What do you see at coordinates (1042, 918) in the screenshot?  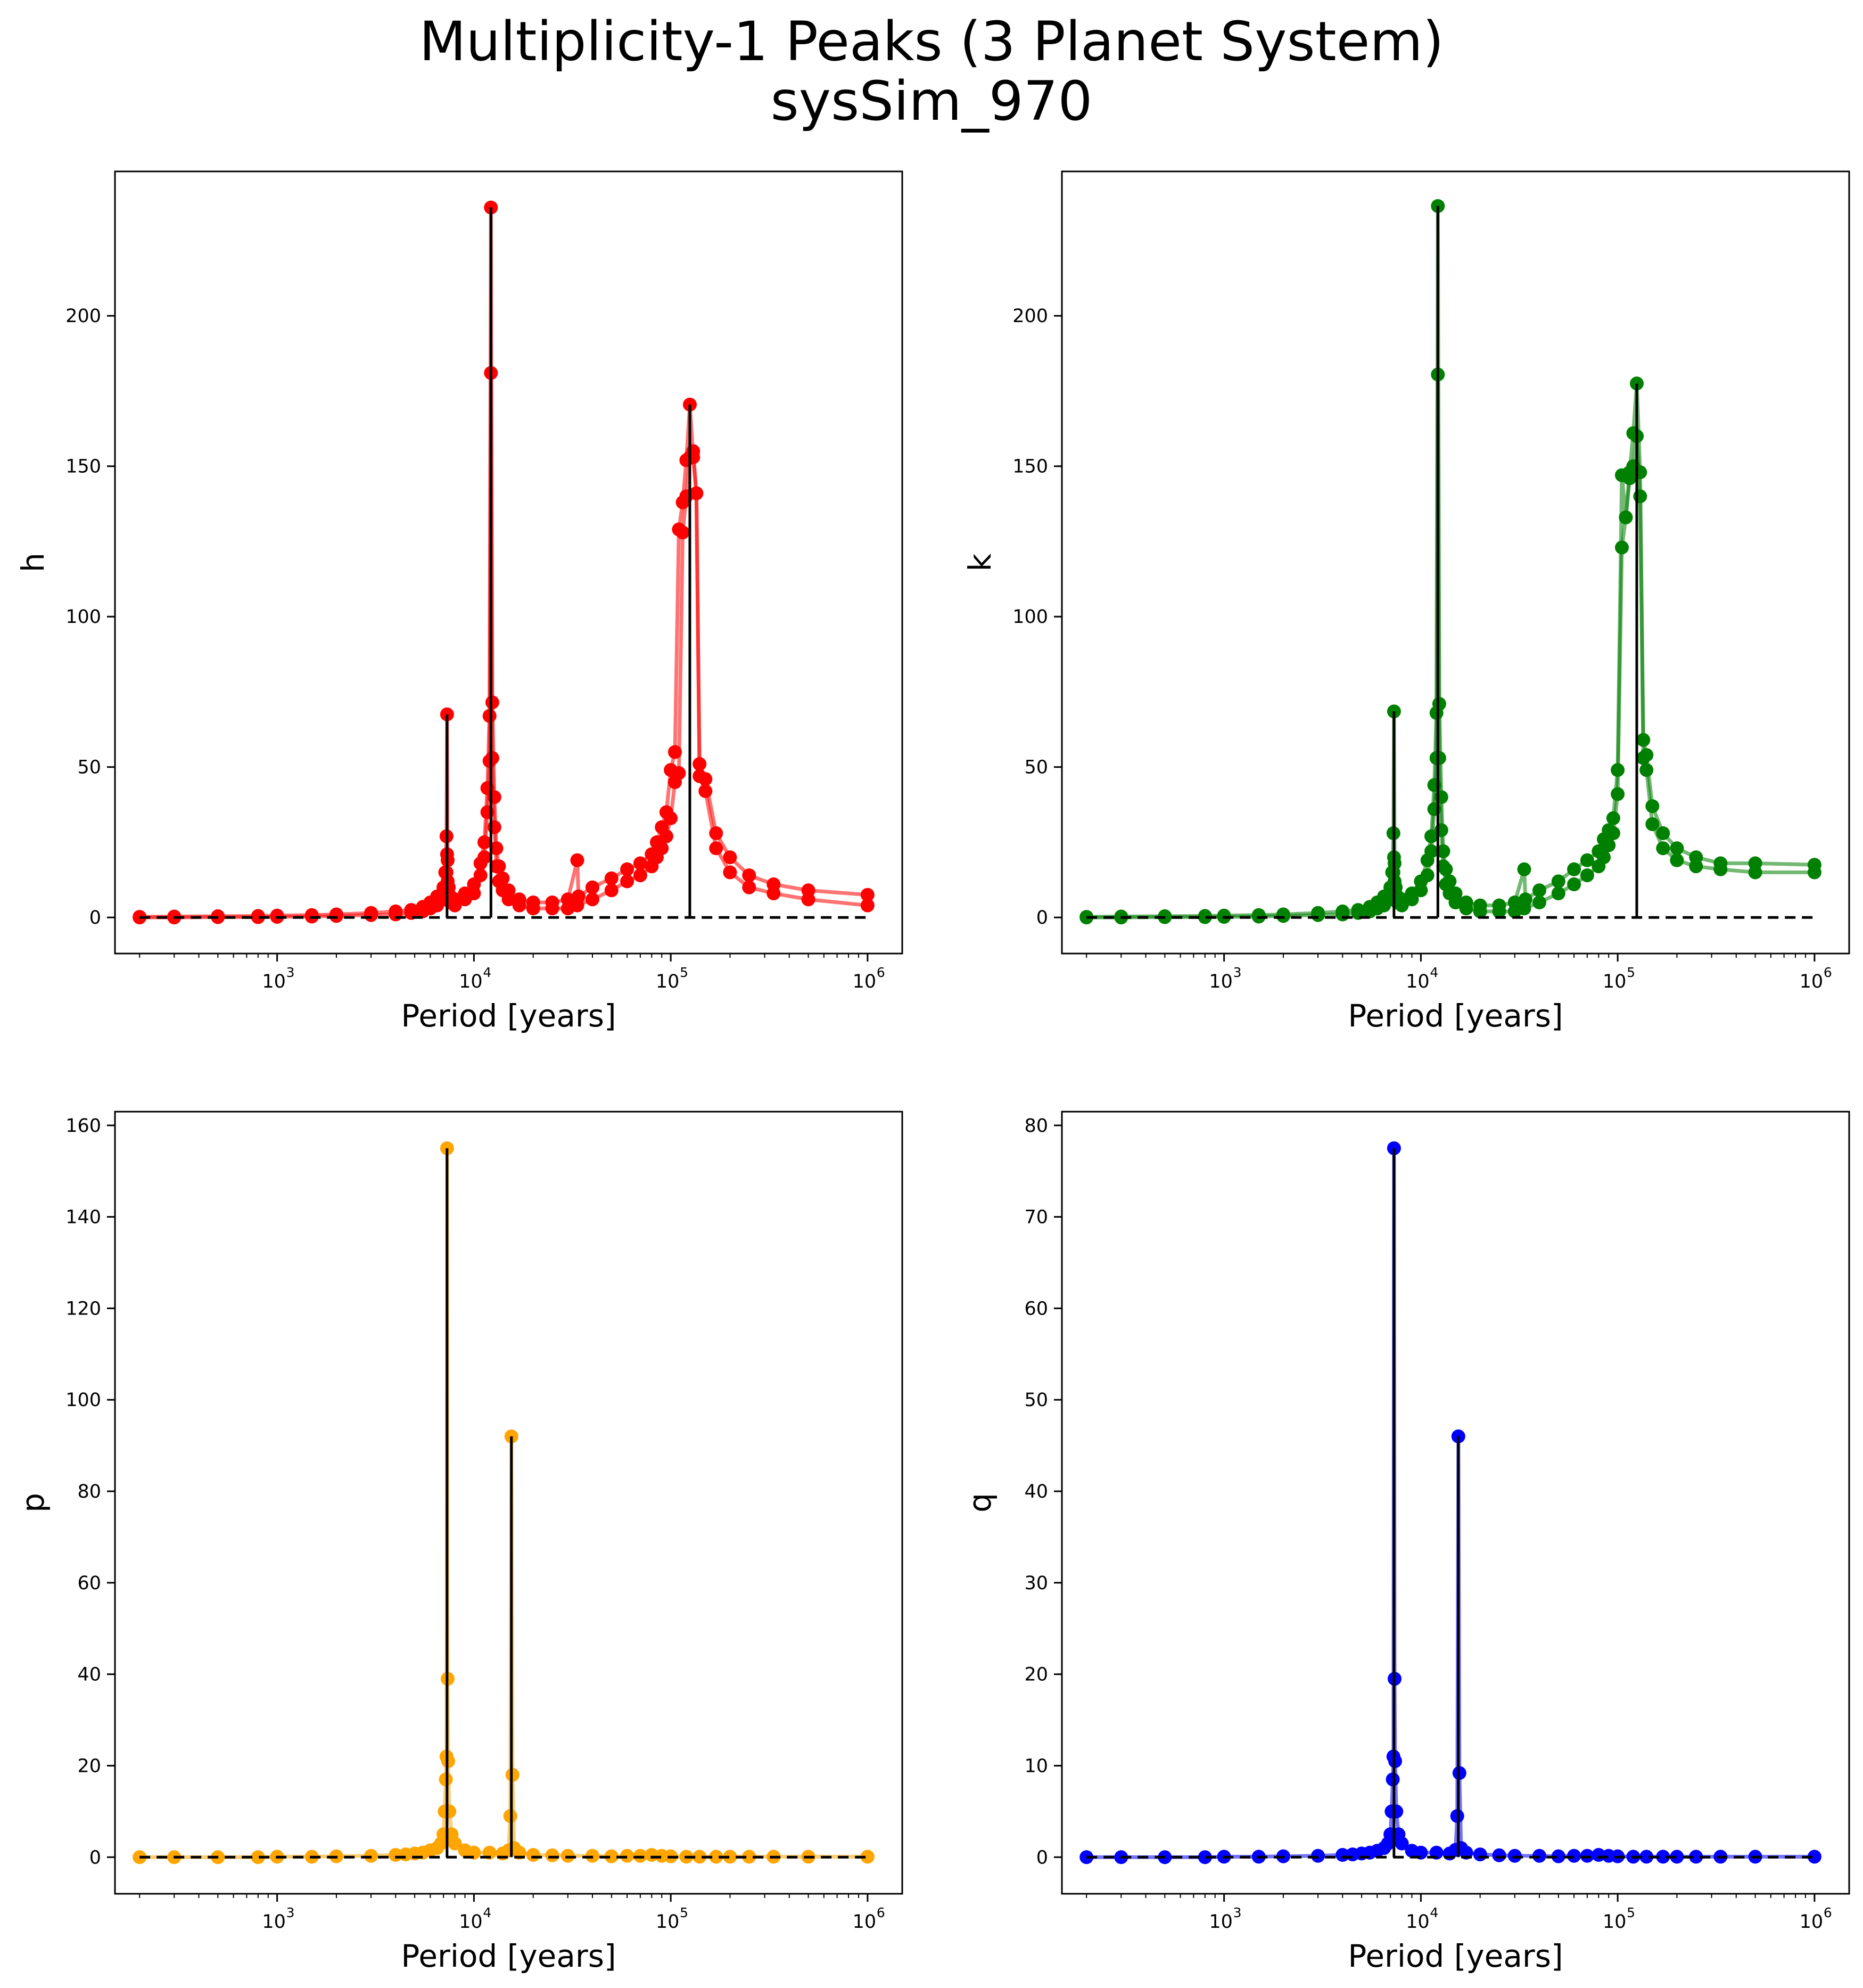 I see `top-right-ytick-label: 0` at bounding box center [1042, 918].